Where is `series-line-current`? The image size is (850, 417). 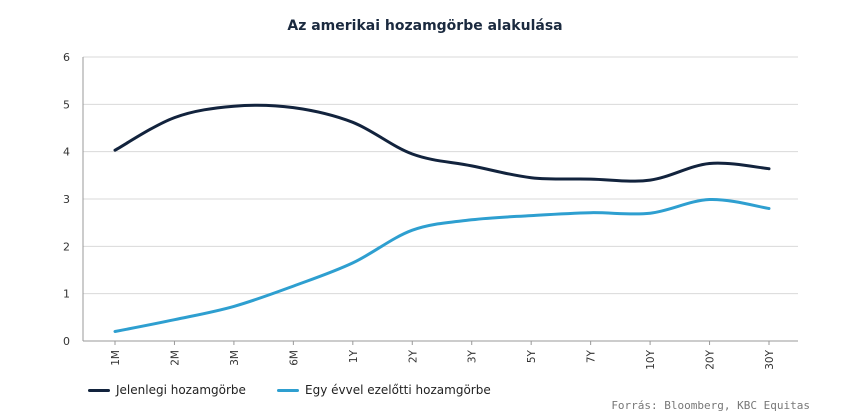 series-line-current is located at coordinates (442, 143).